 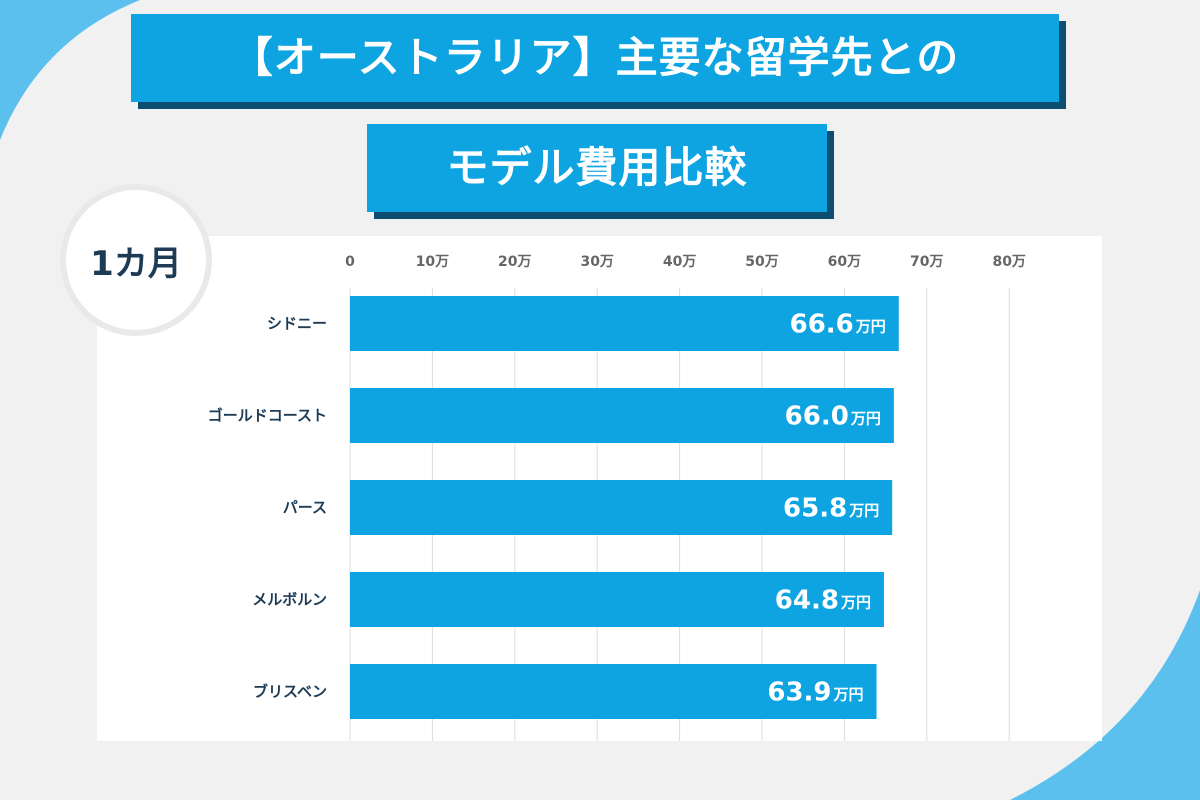 I want to click on title-line-2: モデル費用比較, so click(x=597, y=168).